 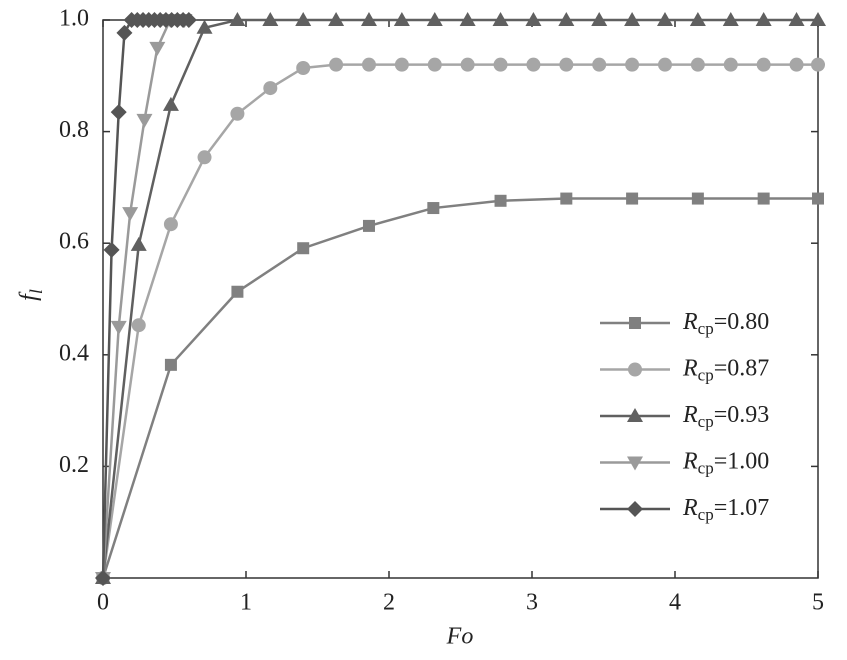 I want to click on y-tick-label: 0.6, so click(x=74, y=242).